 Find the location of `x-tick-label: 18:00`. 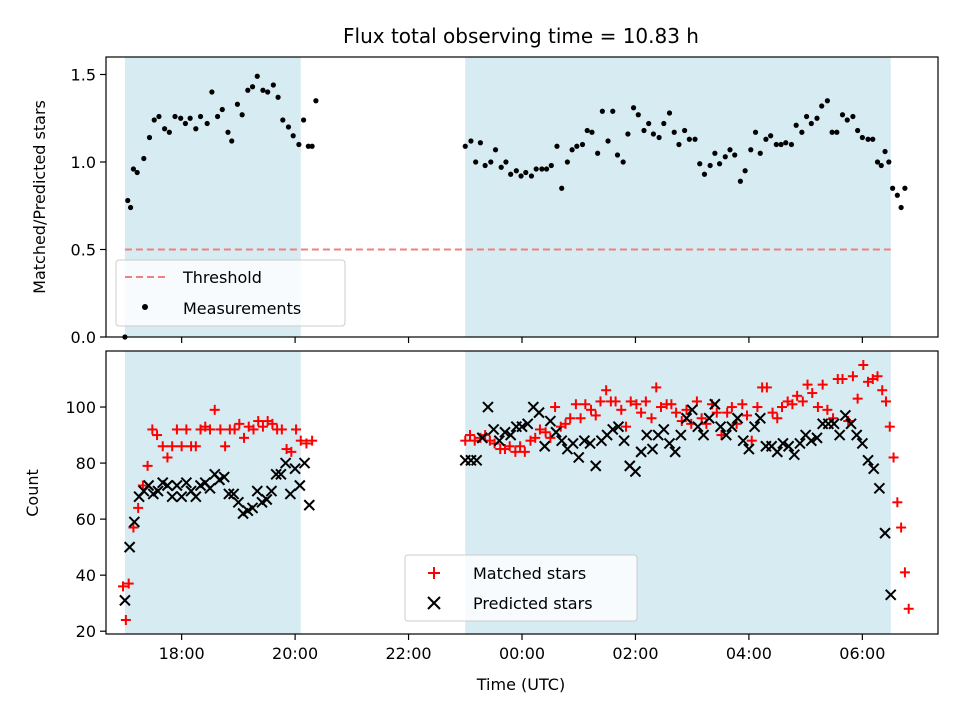

x-tick-label: 18:00 is located at coordinates (182, 653).